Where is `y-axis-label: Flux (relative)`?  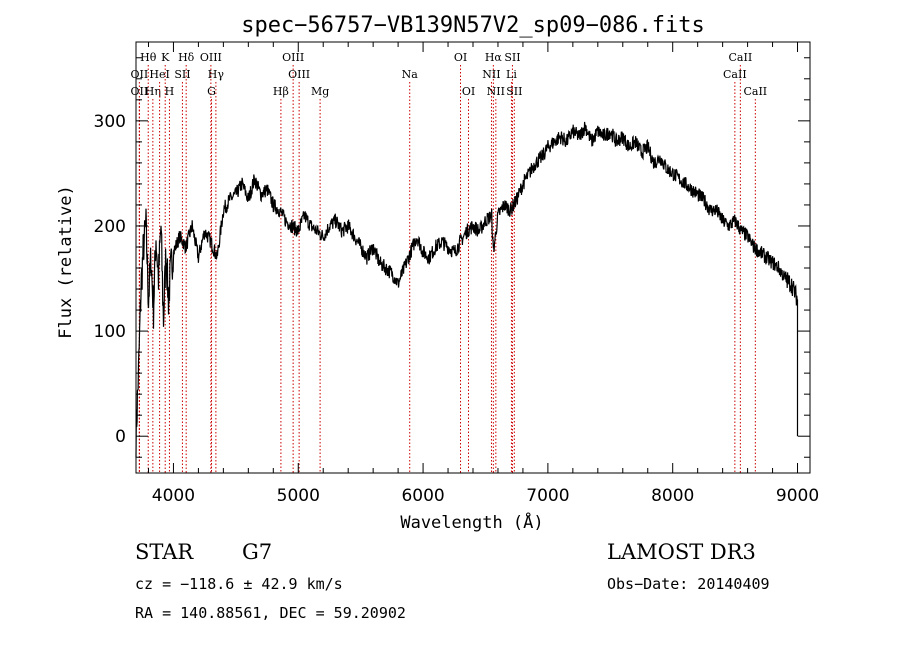 y-axis-label: Flux (relative) is located at coordinates (66, 262).